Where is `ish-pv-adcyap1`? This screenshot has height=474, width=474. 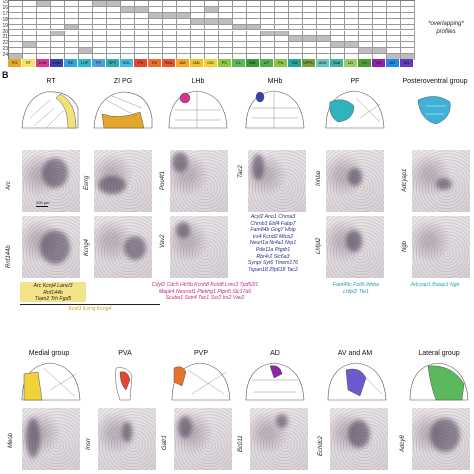 ish-pv-adcyap1 is located at coordinates (441, 181).